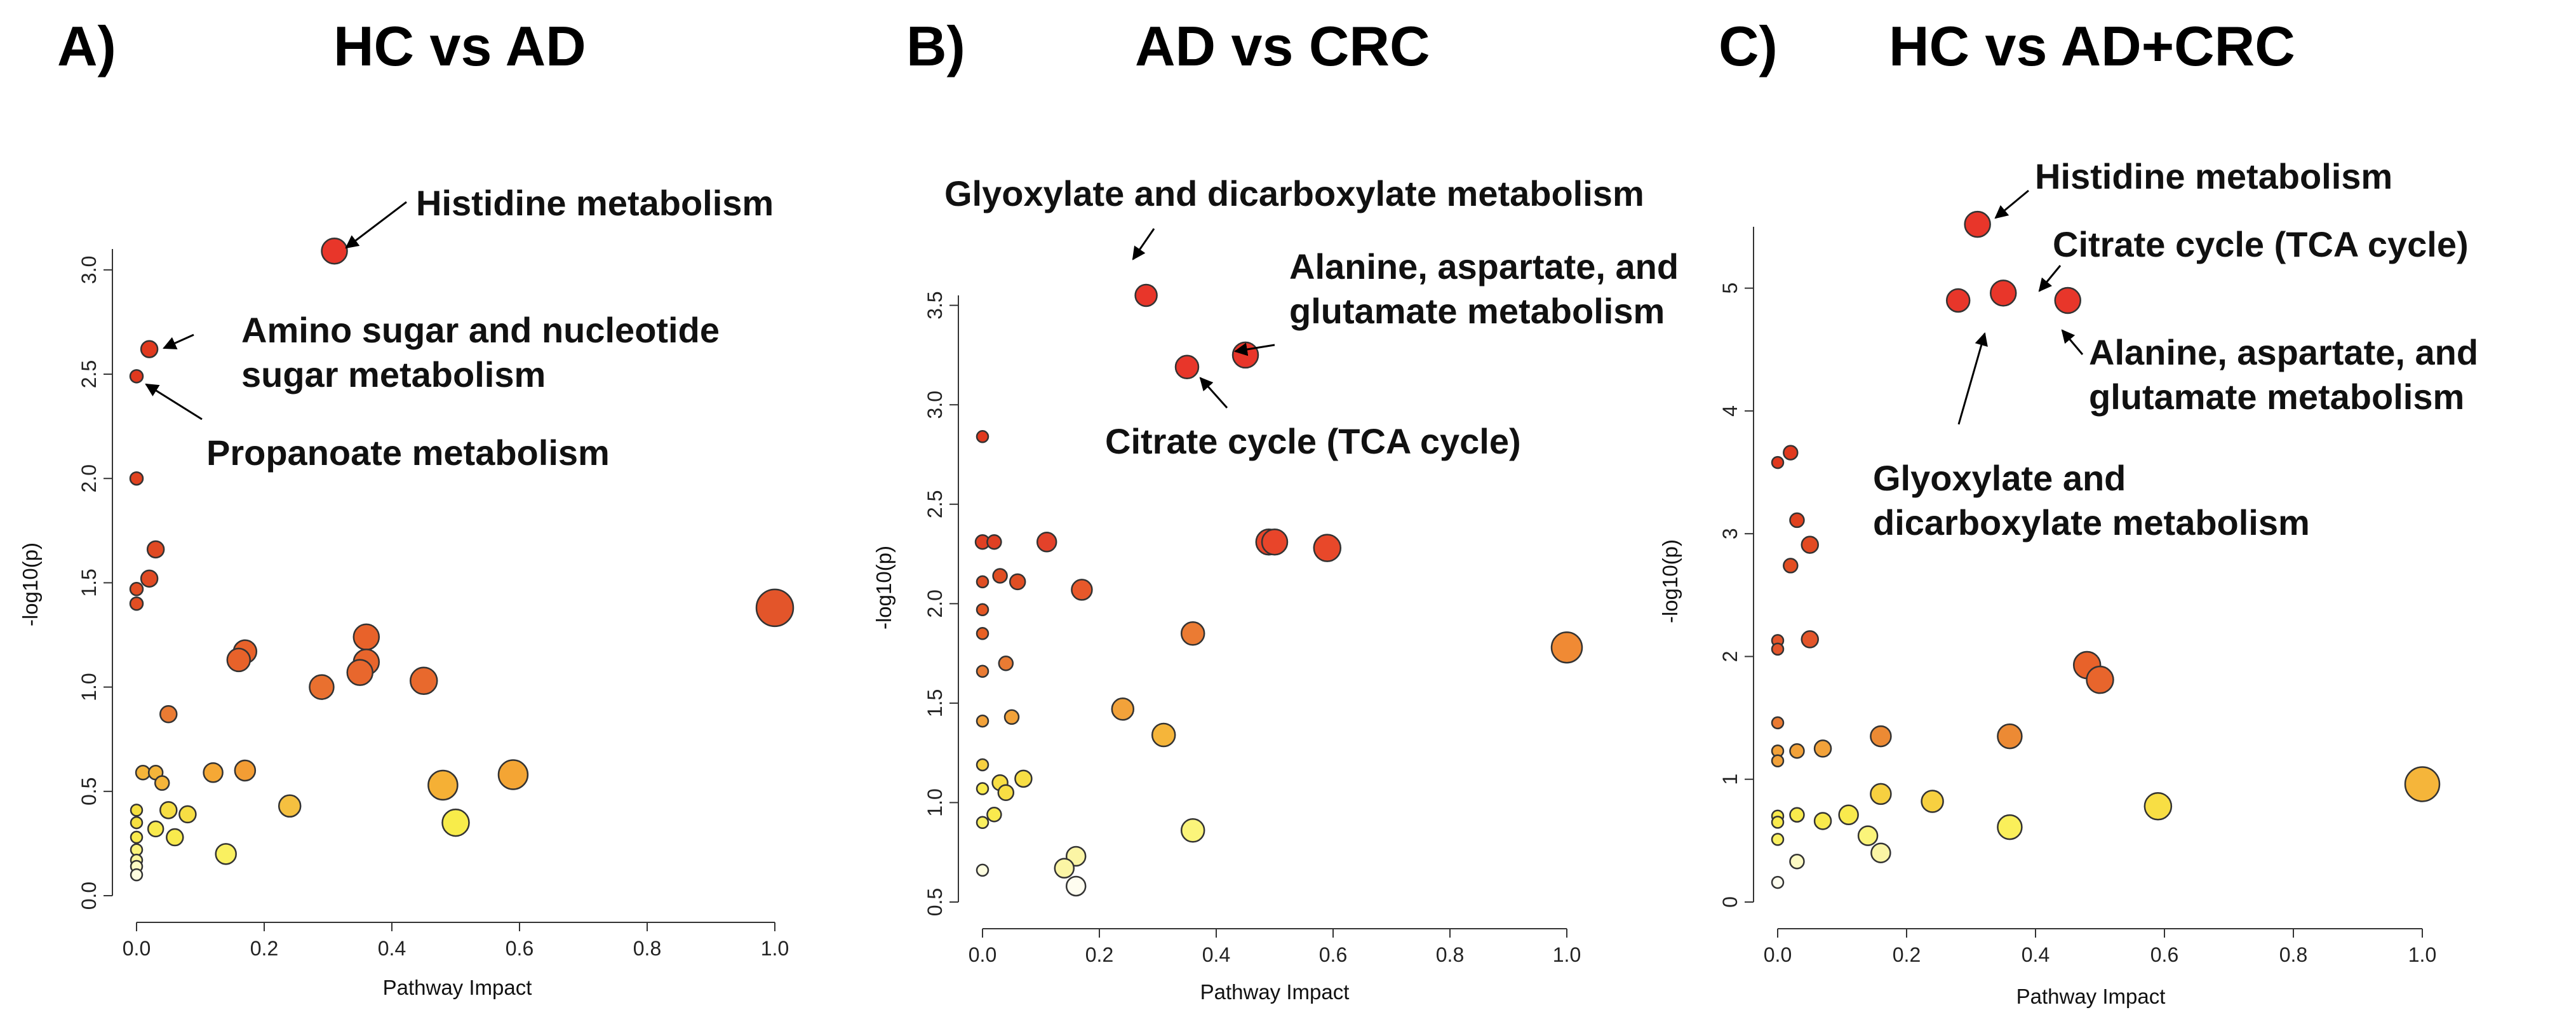  Describe the element at coordinates (1730, 533) in the screenshot. I see `y-tick-label: 3` at that location.